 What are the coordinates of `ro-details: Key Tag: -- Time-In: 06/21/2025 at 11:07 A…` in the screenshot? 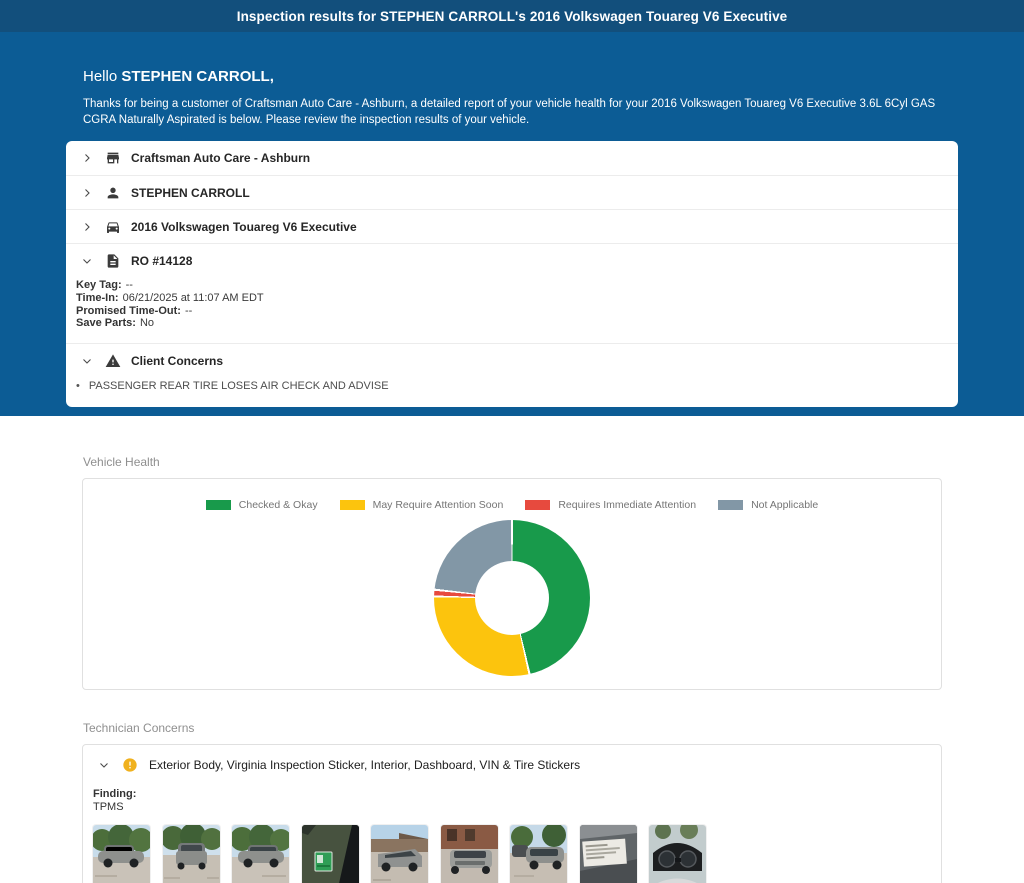 It's located at (512, 310).